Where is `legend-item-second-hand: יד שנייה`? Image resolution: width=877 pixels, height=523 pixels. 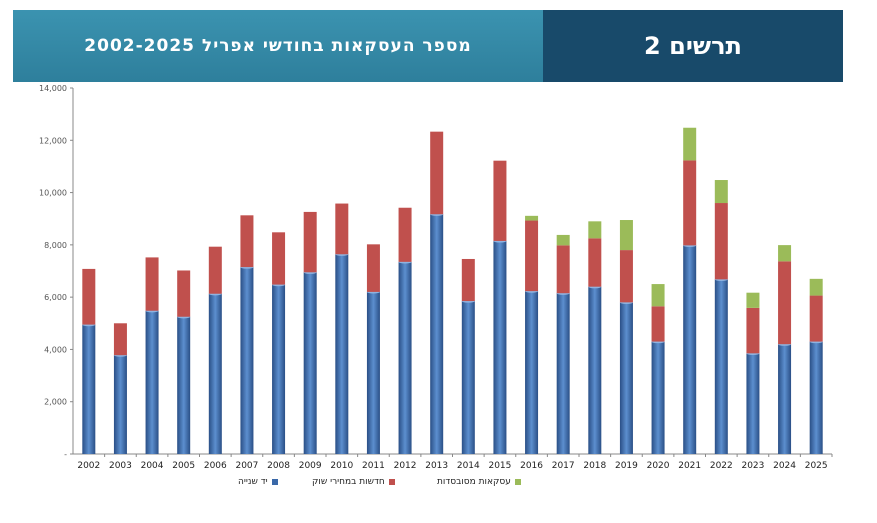 legend-item-second-hand: יד שנייה is located at coordinates (258, 482).